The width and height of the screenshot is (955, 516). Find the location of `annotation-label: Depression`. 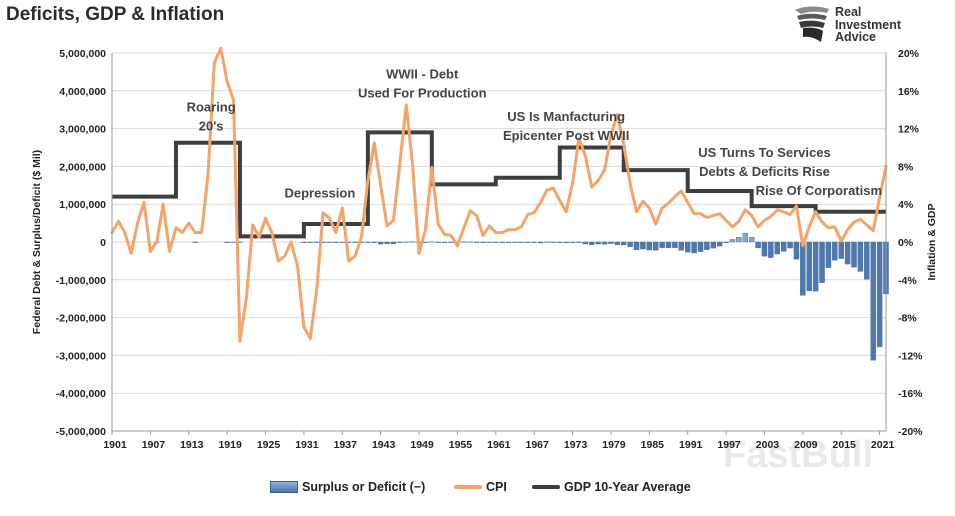

annotation-label: Depression is located at coordinates (319, 193).